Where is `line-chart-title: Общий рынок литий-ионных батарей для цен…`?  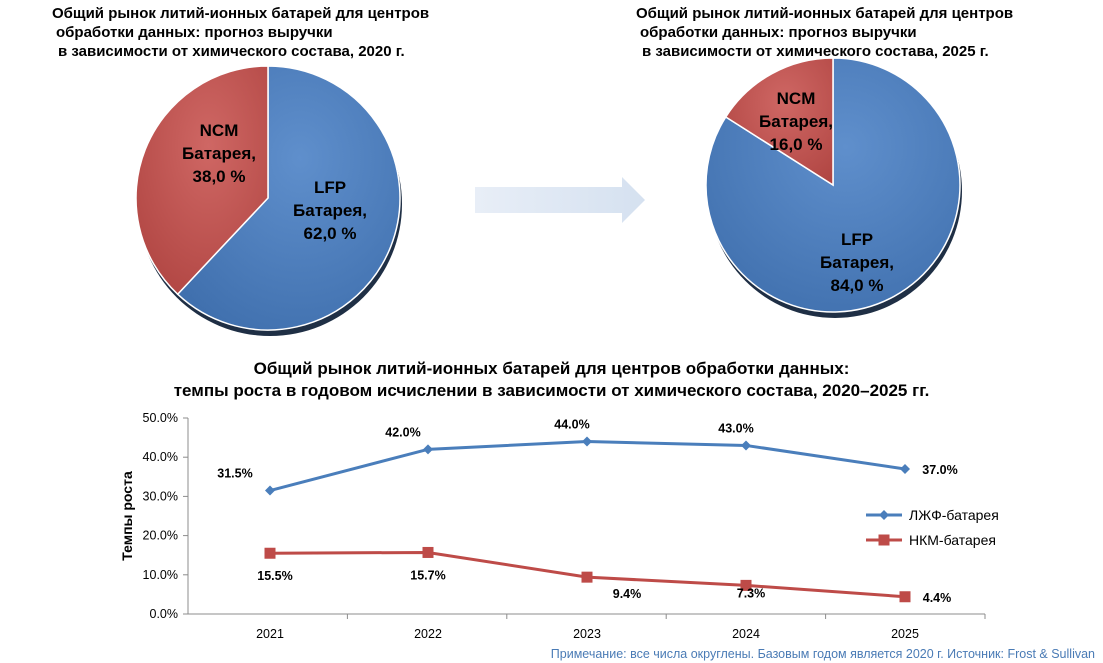
line-chart-title: Общий рынок литий-ионных батарей для цен… is located at coordinates (551, 380).